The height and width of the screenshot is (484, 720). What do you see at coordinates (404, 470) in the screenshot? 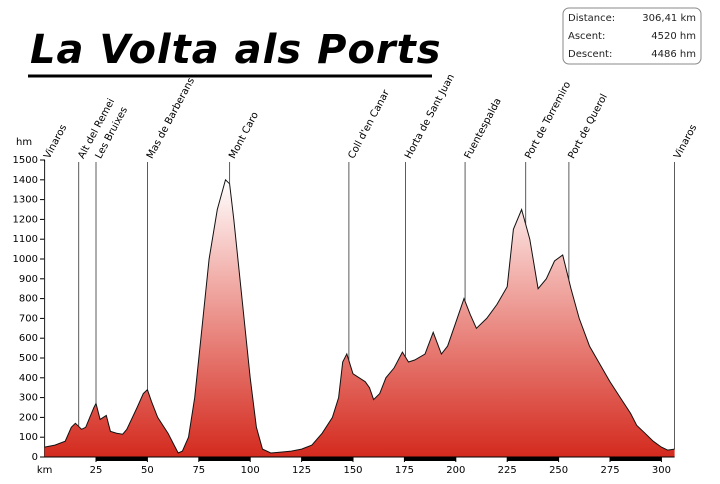
I see `x-tick-label: 175` at bounding box center [404, 470].